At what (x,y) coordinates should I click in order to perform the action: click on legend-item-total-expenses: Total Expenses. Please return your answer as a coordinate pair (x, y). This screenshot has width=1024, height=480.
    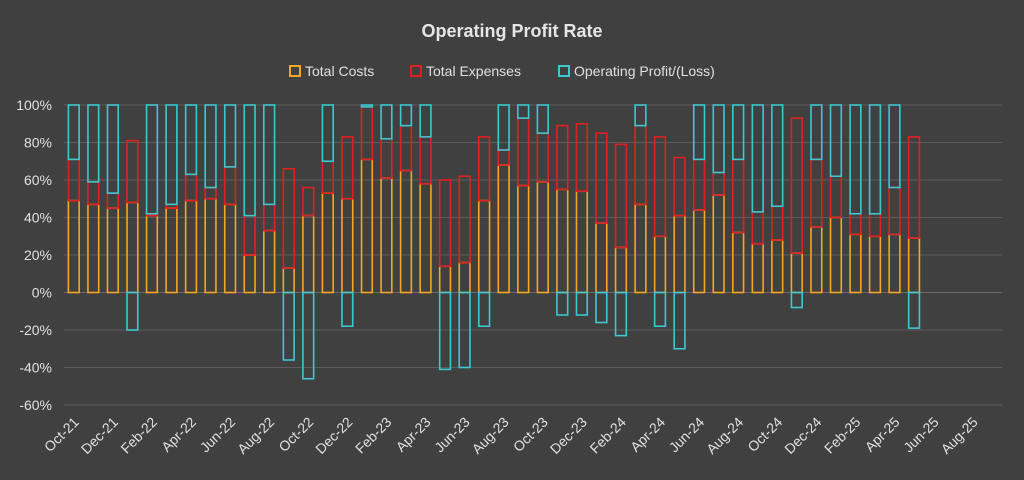
    Looking at the image, I should click on (465, 71).